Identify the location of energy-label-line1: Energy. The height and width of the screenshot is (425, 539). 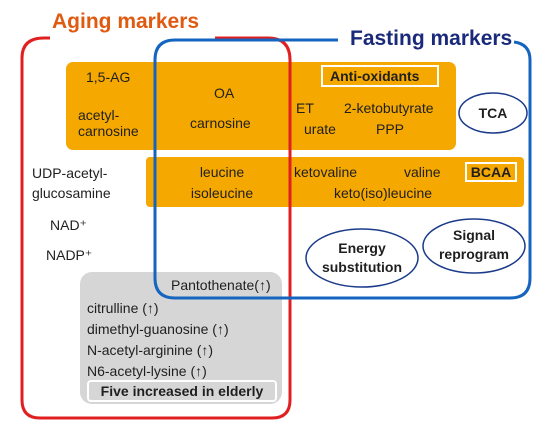
(362, 248).